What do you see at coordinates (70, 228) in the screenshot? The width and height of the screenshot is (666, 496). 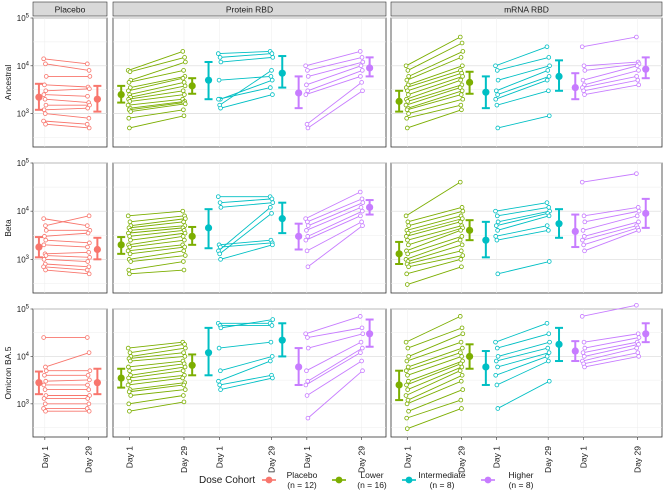 I see `panel-background` at bounding box center [70, 228].